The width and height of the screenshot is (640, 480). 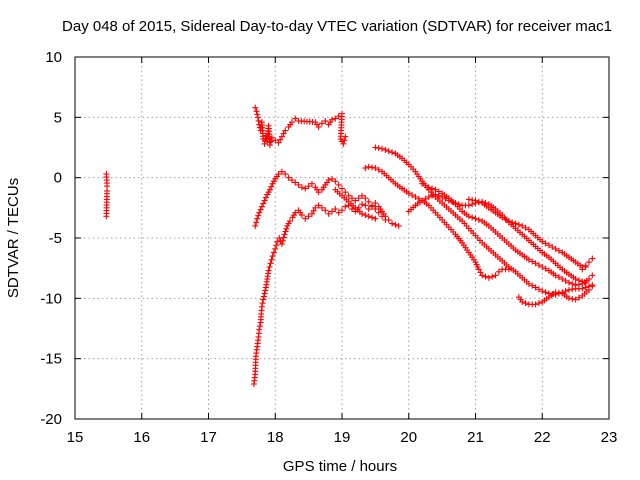 I want to click on x-tick-label: 22, so click(x=542, y=437).